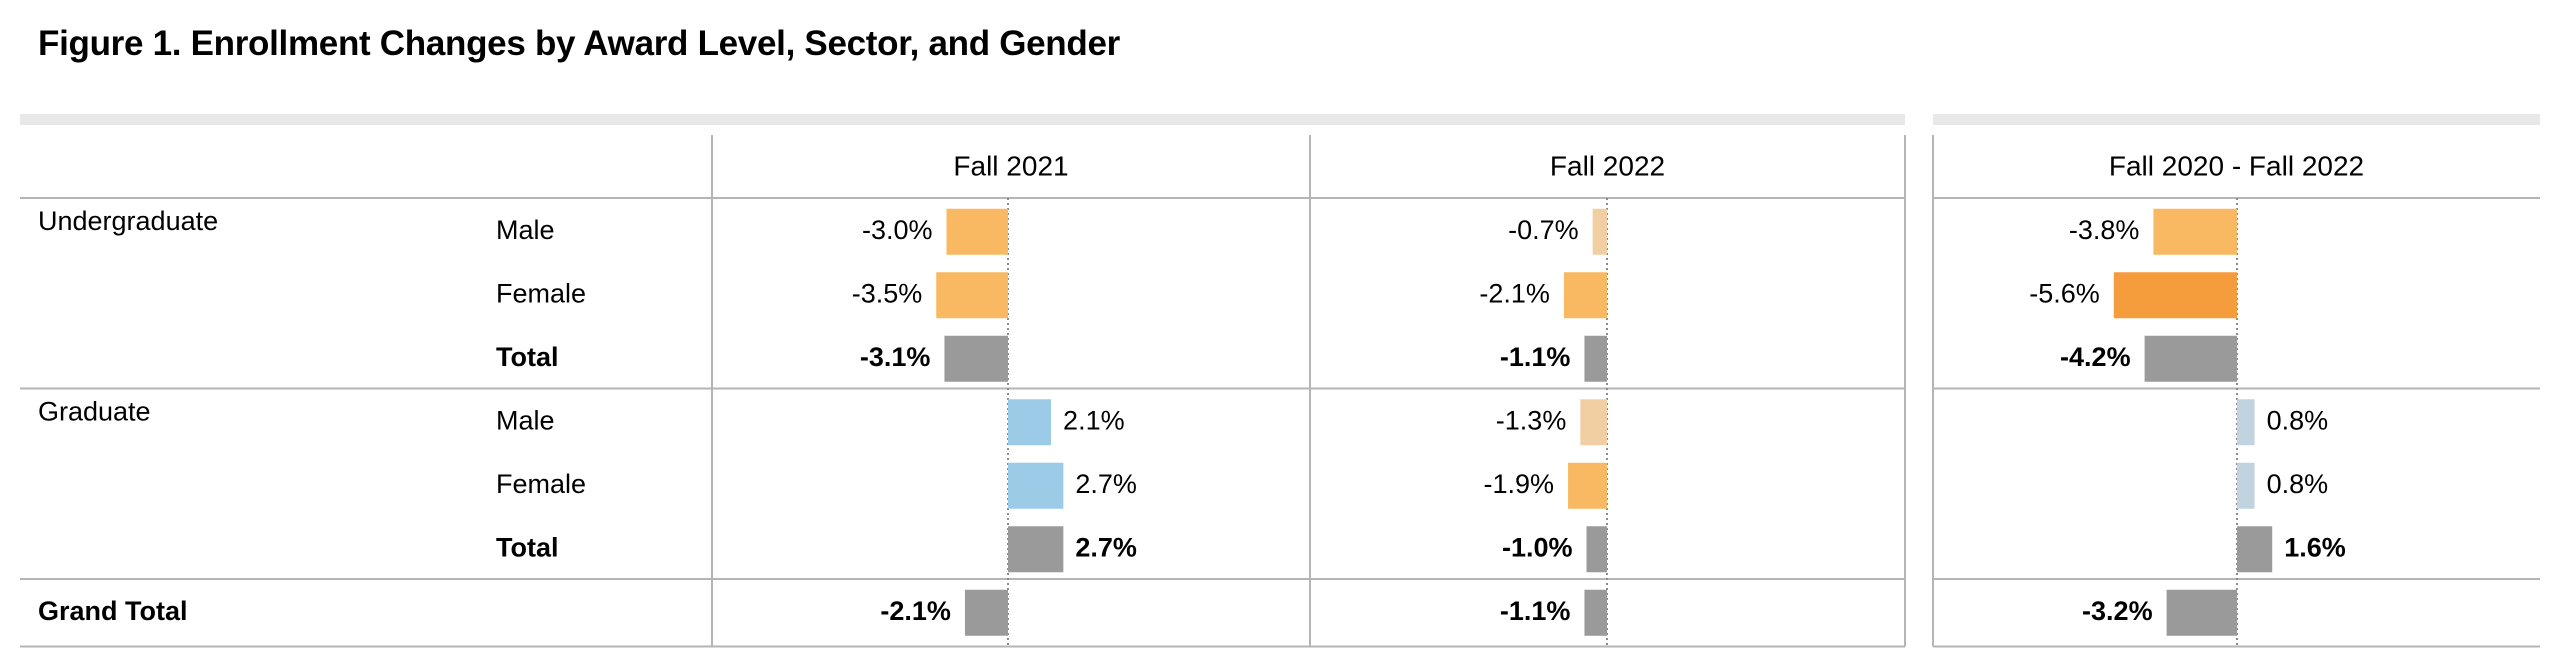  I want to click on data-label: -3.8%, so click(2104, 230).